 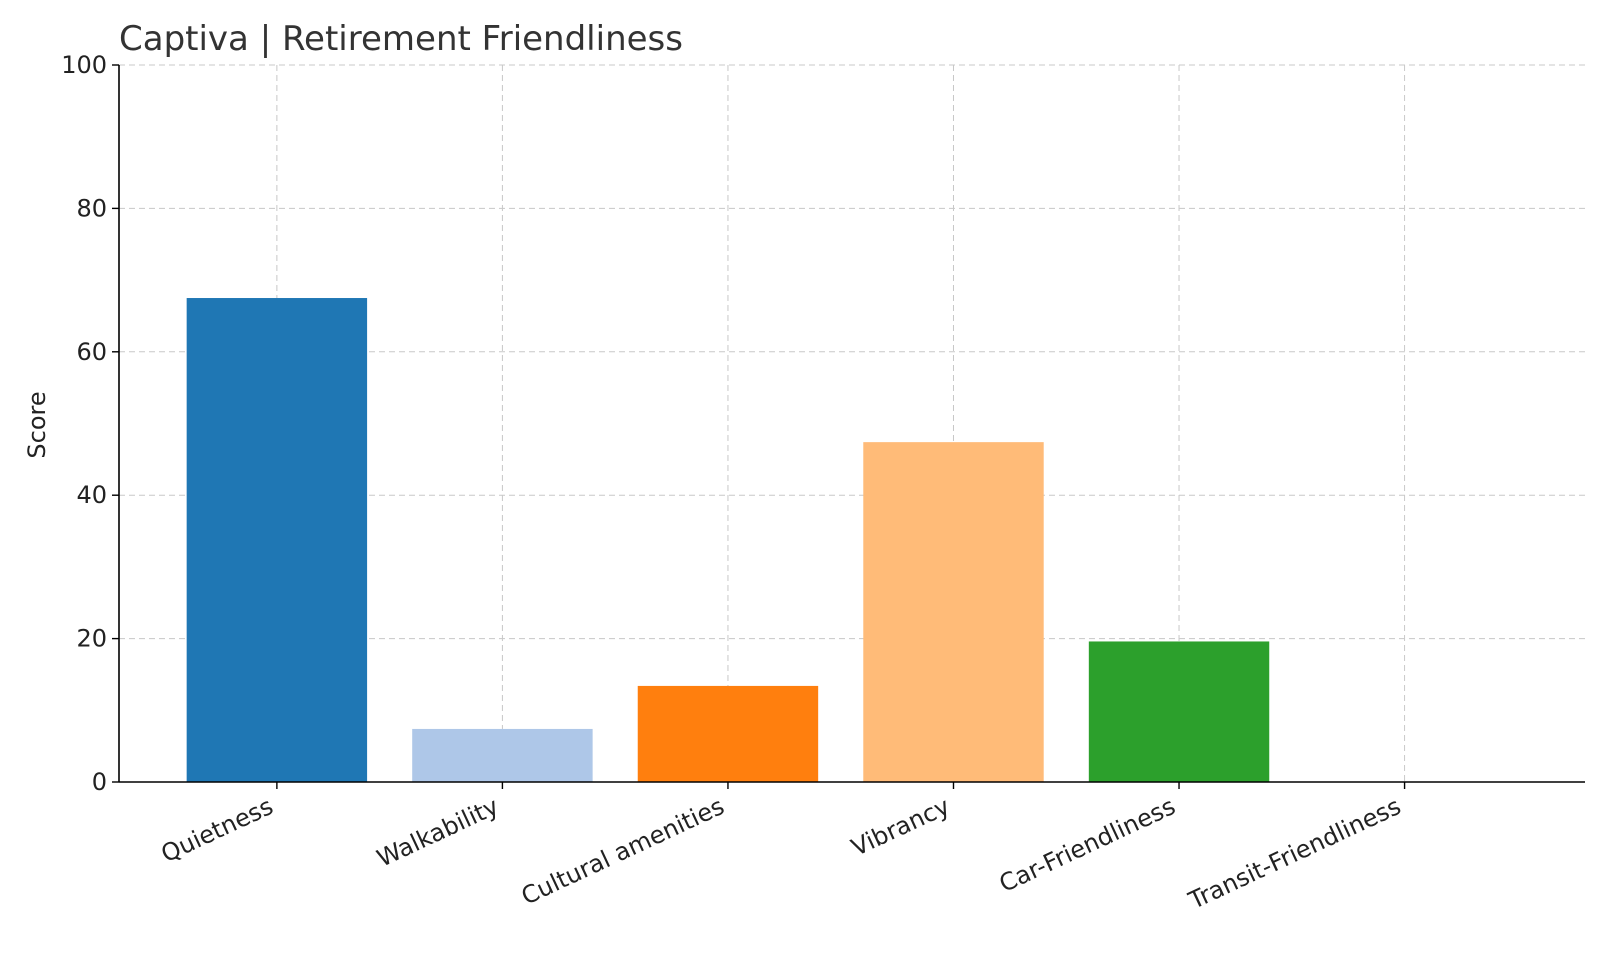 What do you see at coordinates (728, 733) in the screenshot?
I see `bar-cultural-amenities` at bounding box center [728, 733].